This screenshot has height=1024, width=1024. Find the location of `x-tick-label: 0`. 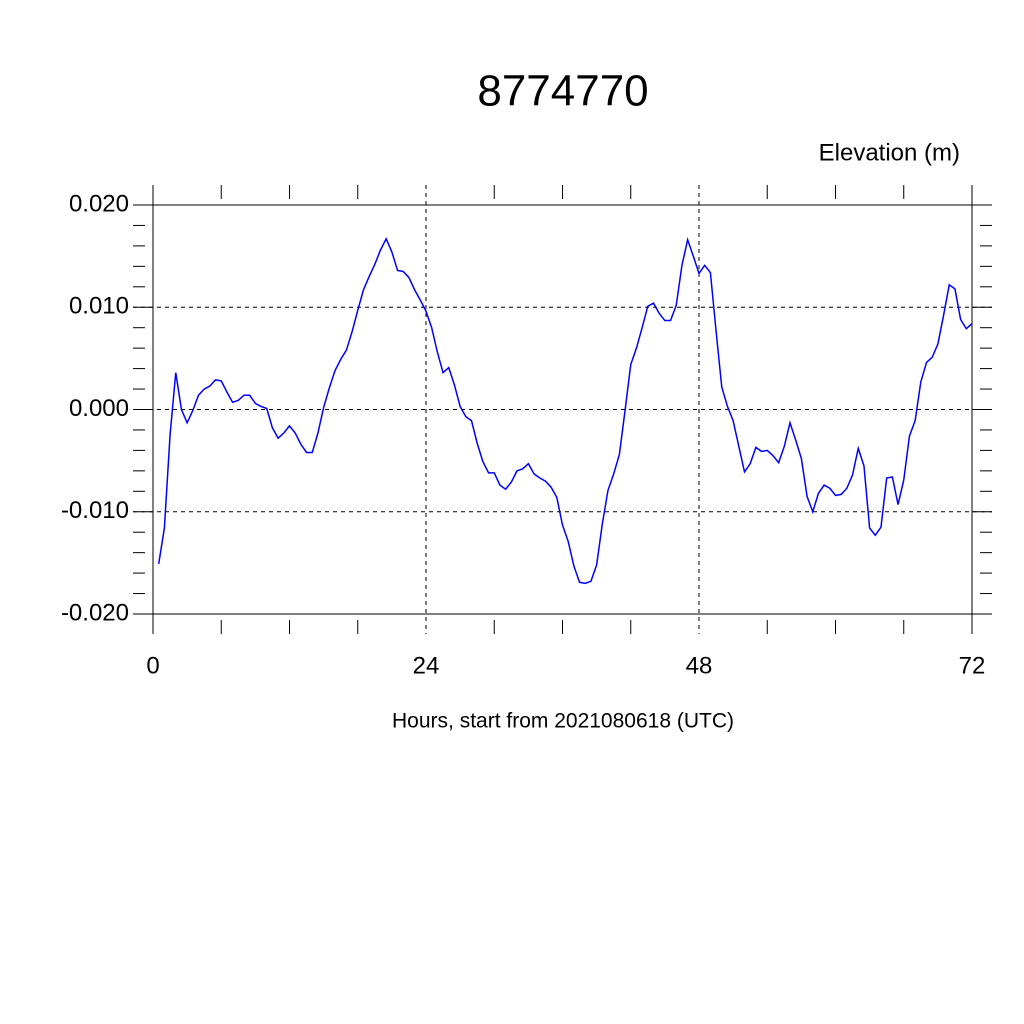

x-tick-label: 0 is located at coordinates (152, 665).